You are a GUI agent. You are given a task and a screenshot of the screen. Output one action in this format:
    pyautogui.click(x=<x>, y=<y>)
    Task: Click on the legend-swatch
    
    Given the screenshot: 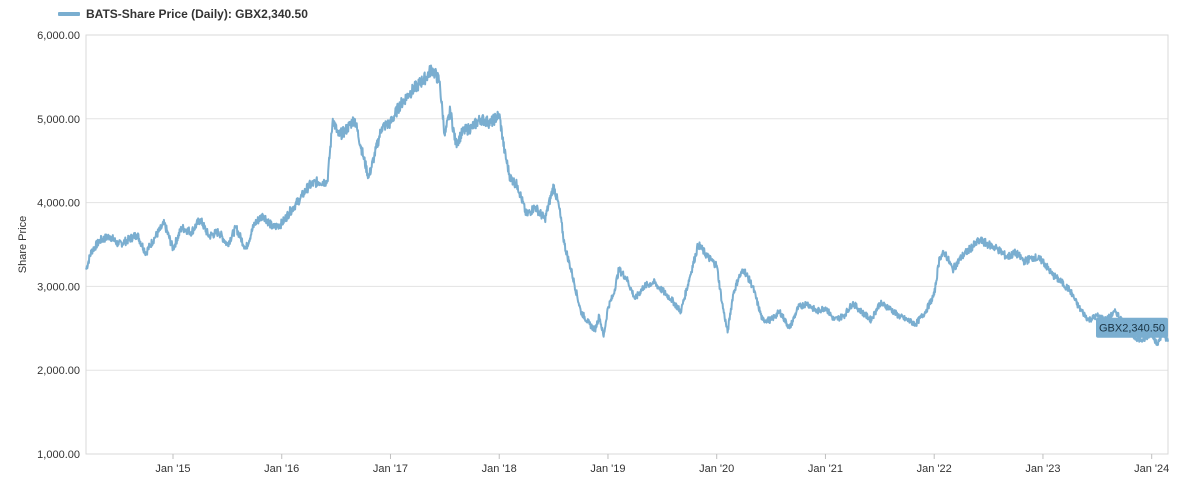 What is the action you would take?
    pyautogui.click(x=69, y=14)
    